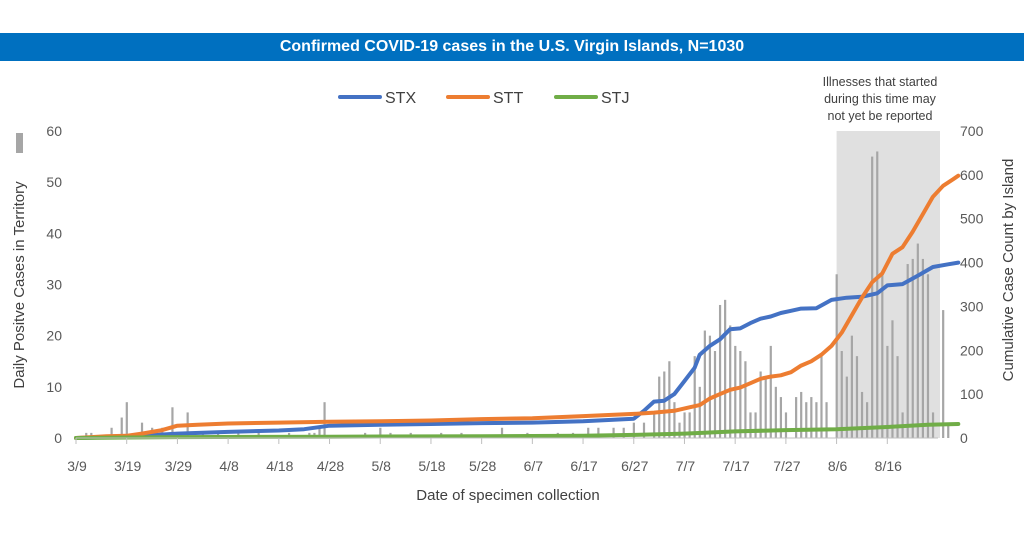  Describe the element at coordinates (400, 98) in the screenshot. I see `legend-label-stx: STX` at that location.